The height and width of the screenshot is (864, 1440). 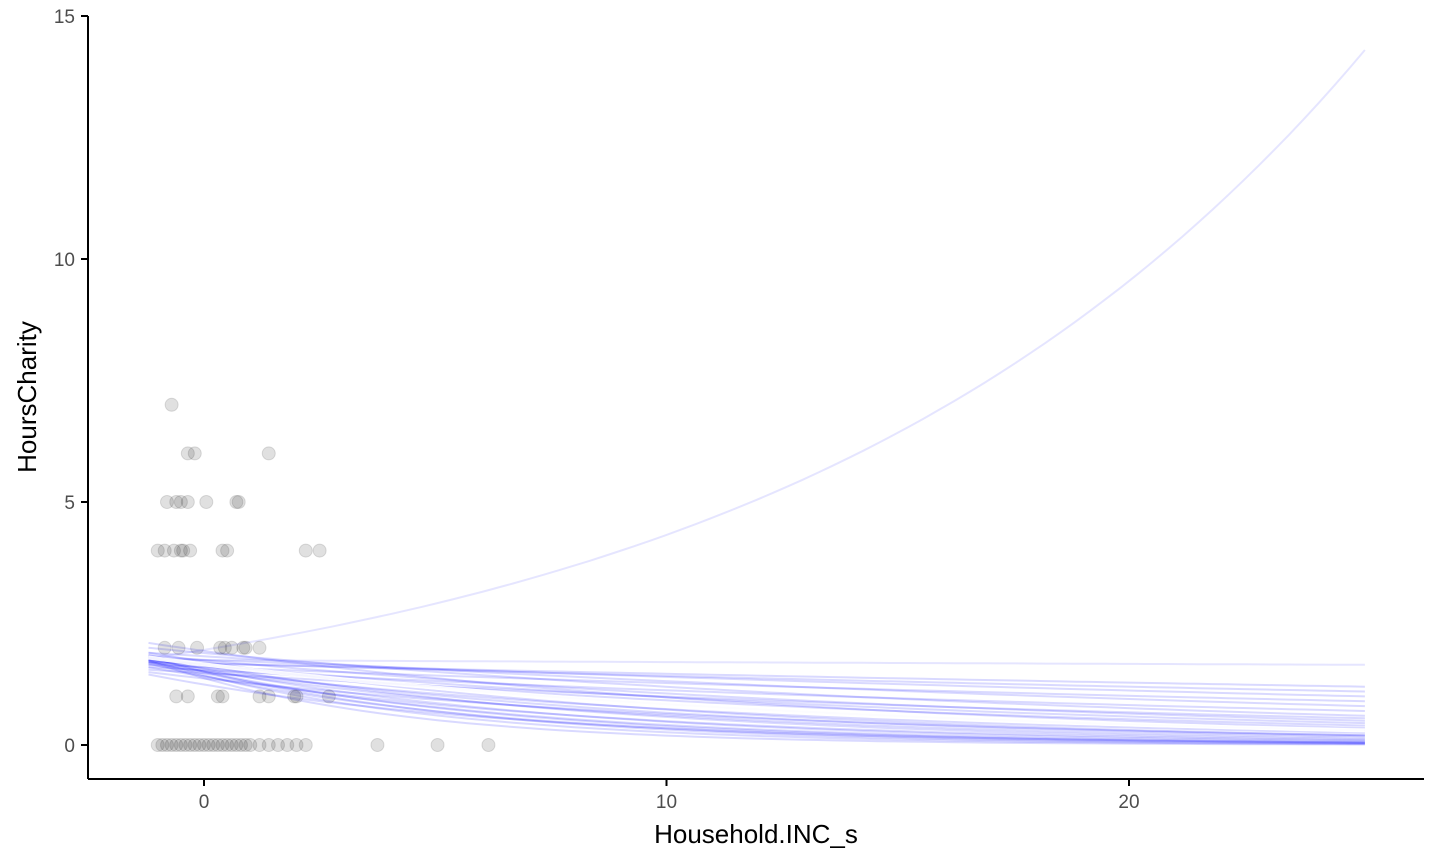 I want to click on mean-fit-curve, so click(x=756, y=694).